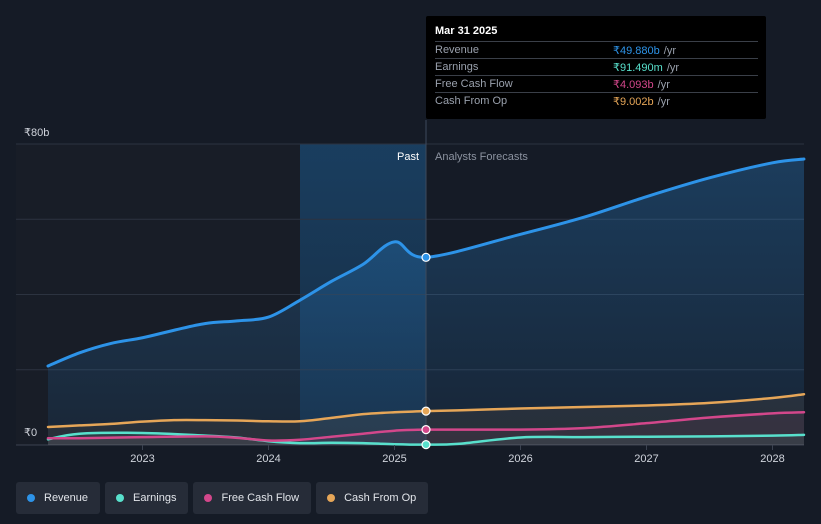  What do you see at coordinates (457, 50) in the screenshot?
I see `tooltip-label: Revenue` at bounding box center [457, 50].